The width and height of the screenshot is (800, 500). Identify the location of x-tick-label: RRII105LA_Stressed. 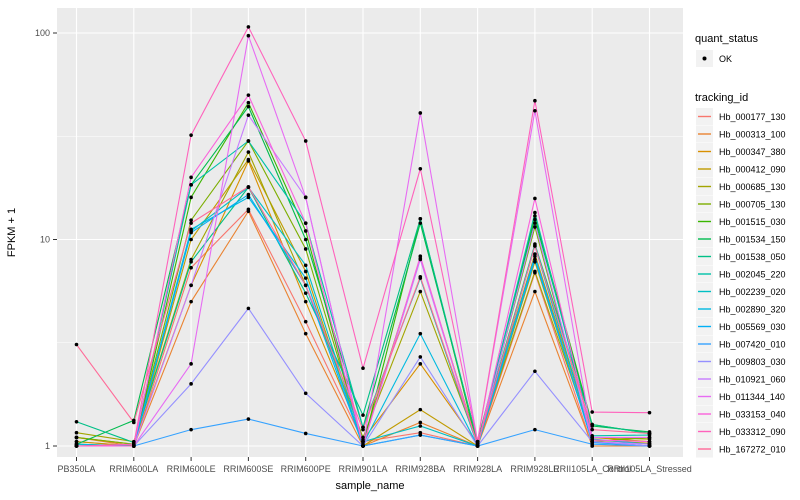
(649, 469).